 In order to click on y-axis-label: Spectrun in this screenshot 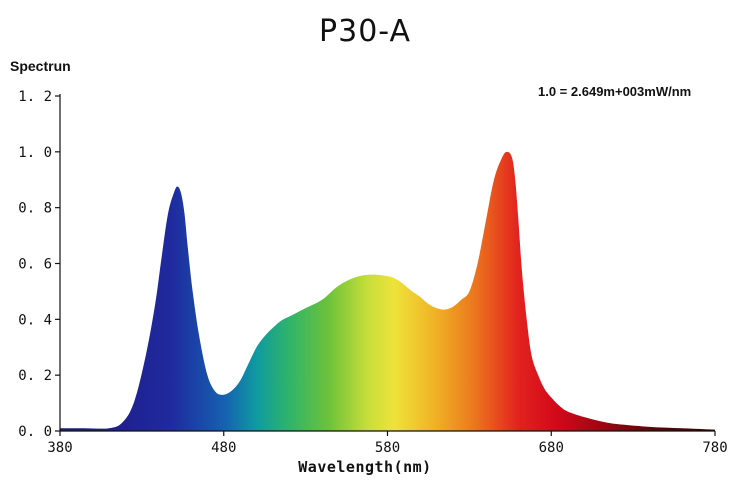, I will do `click(40, 66)`.